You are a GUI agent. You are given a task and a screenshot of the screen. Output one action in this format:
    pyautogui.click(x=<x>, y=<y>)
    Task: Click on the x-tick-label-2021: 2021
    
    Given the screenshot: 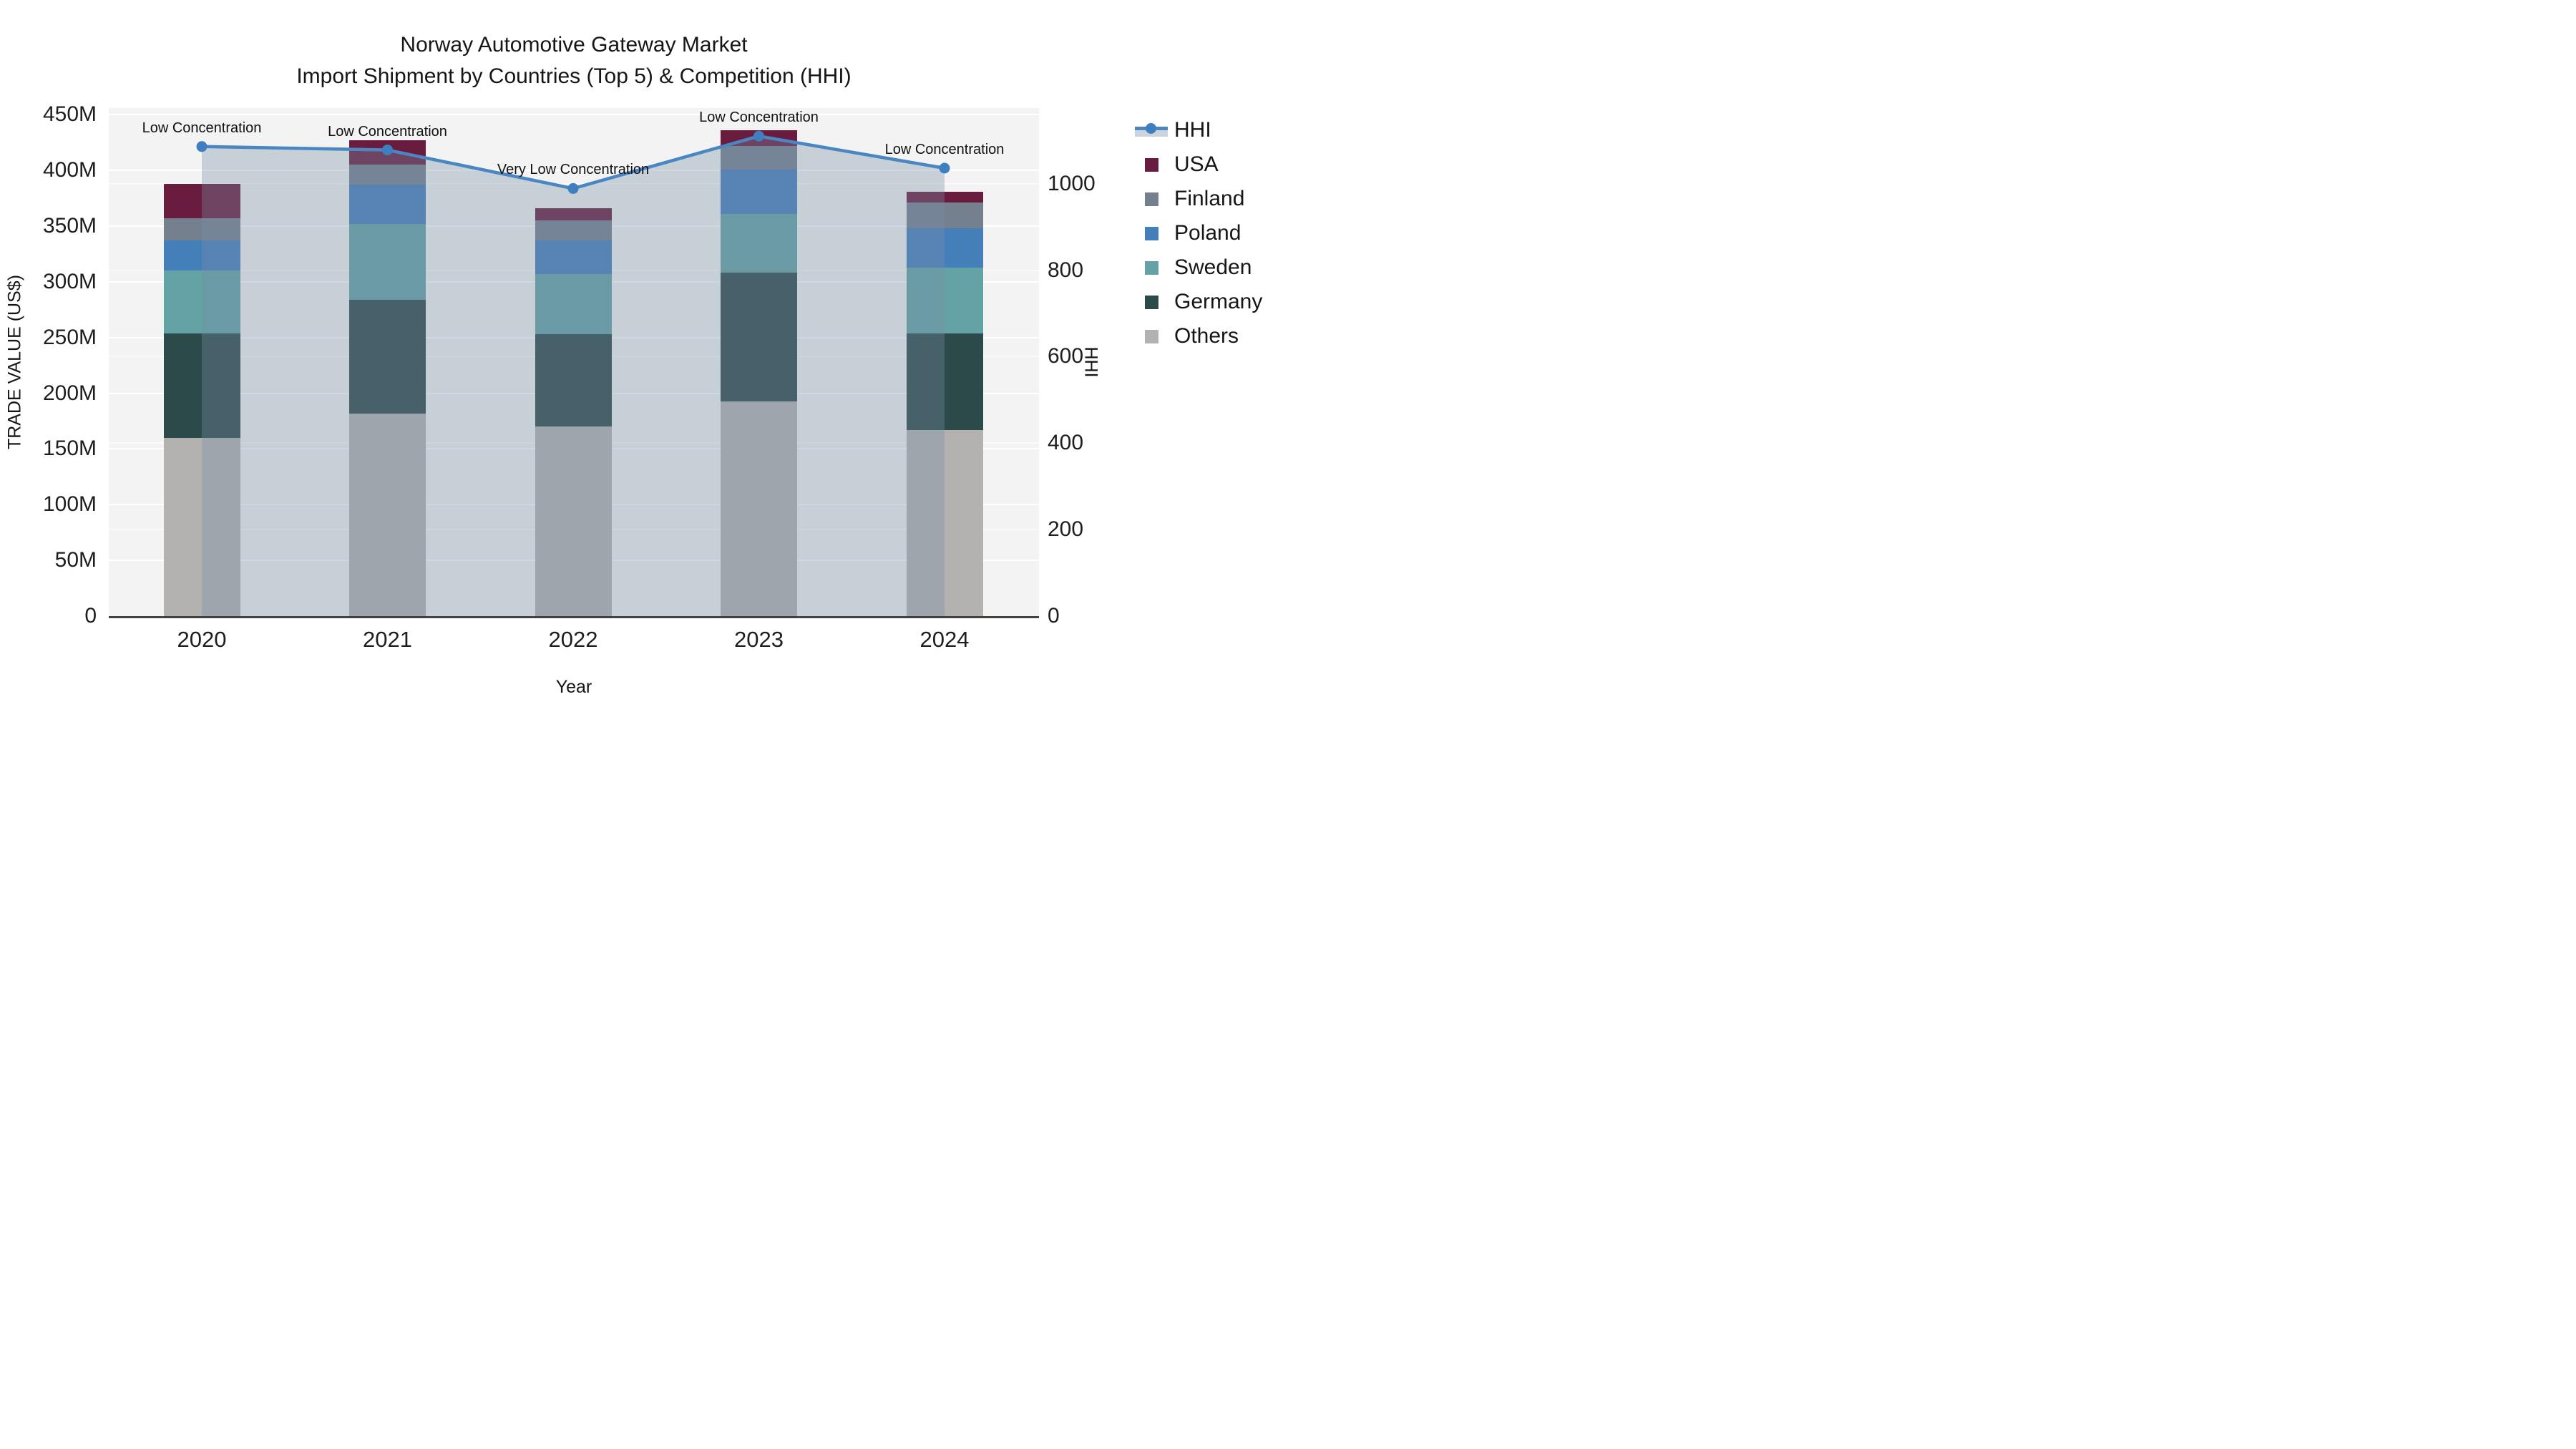 What is the action you would take?
    pyautogui.click(x=387, y=639)
    